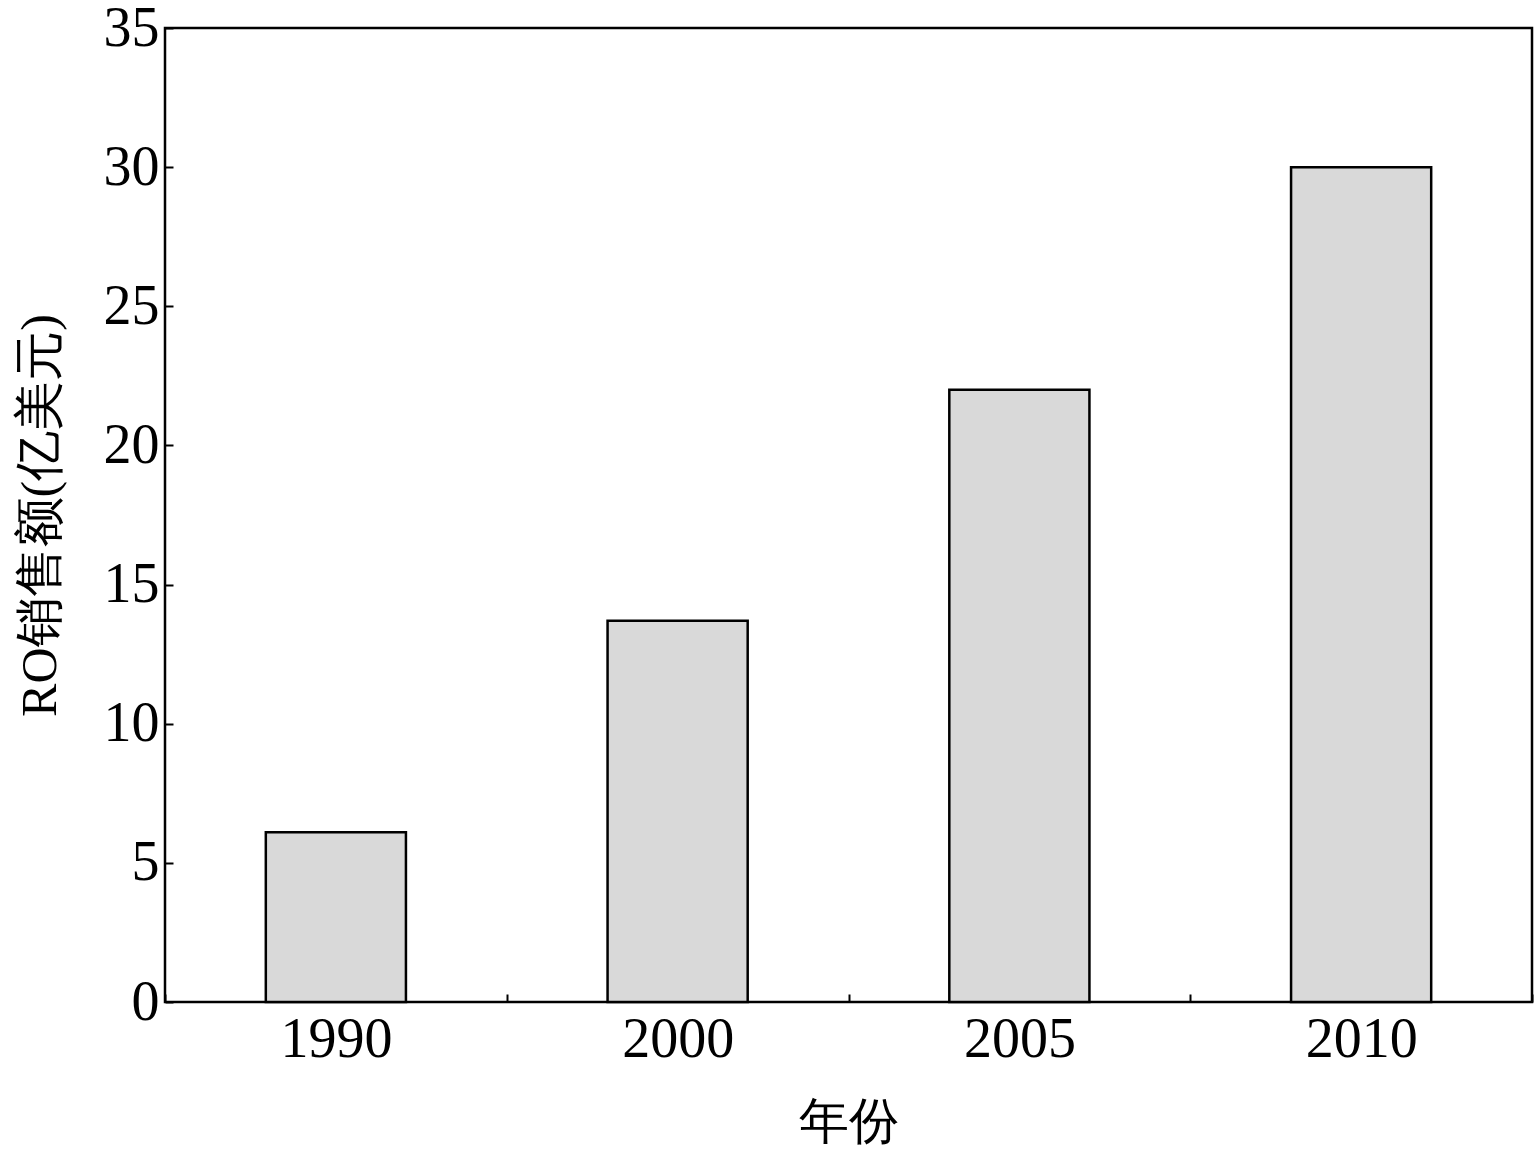 Image resolution: width=1536 pixels, height=1159 pixels. What do you see at coordinates (131, 583) in the screenshot?
I see `y-tick-label: 15` at bounding box center [131, 583].